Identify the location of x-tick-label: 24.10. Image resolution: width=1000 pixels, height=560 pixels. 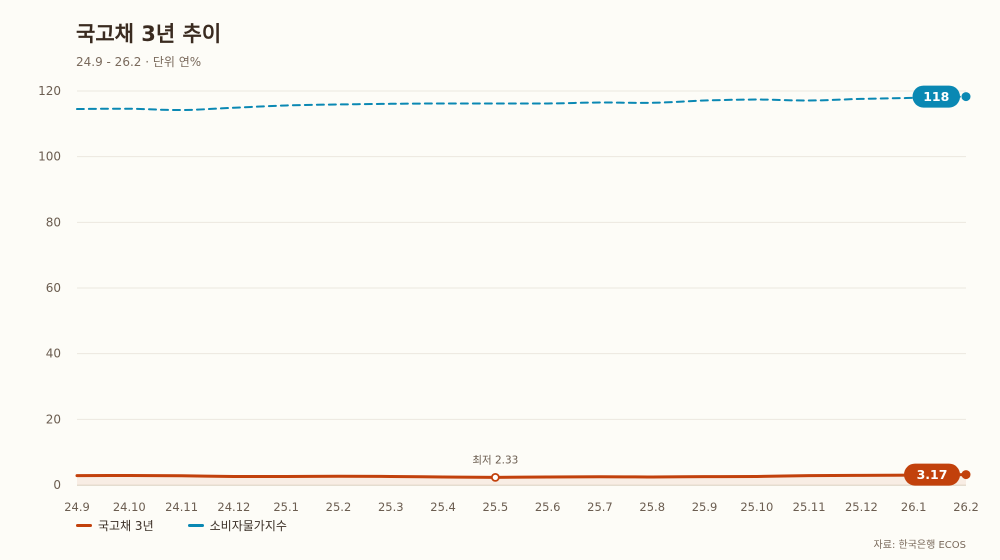
(129, 507).